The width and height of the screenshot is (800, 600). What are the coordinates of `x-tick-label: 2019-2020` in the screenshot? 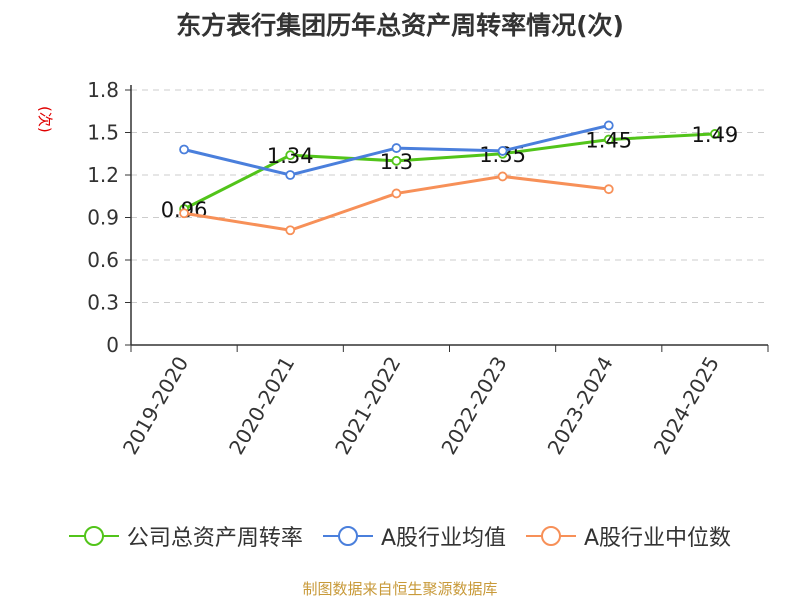 It's located at (155, 405).